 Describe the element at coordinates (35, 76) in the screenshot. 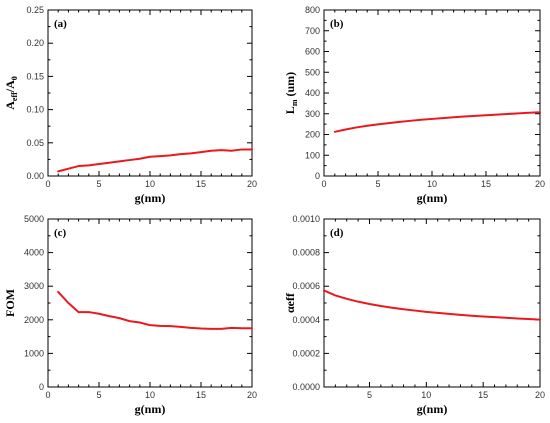

I see `y-tick-label: 0.15` at that location.